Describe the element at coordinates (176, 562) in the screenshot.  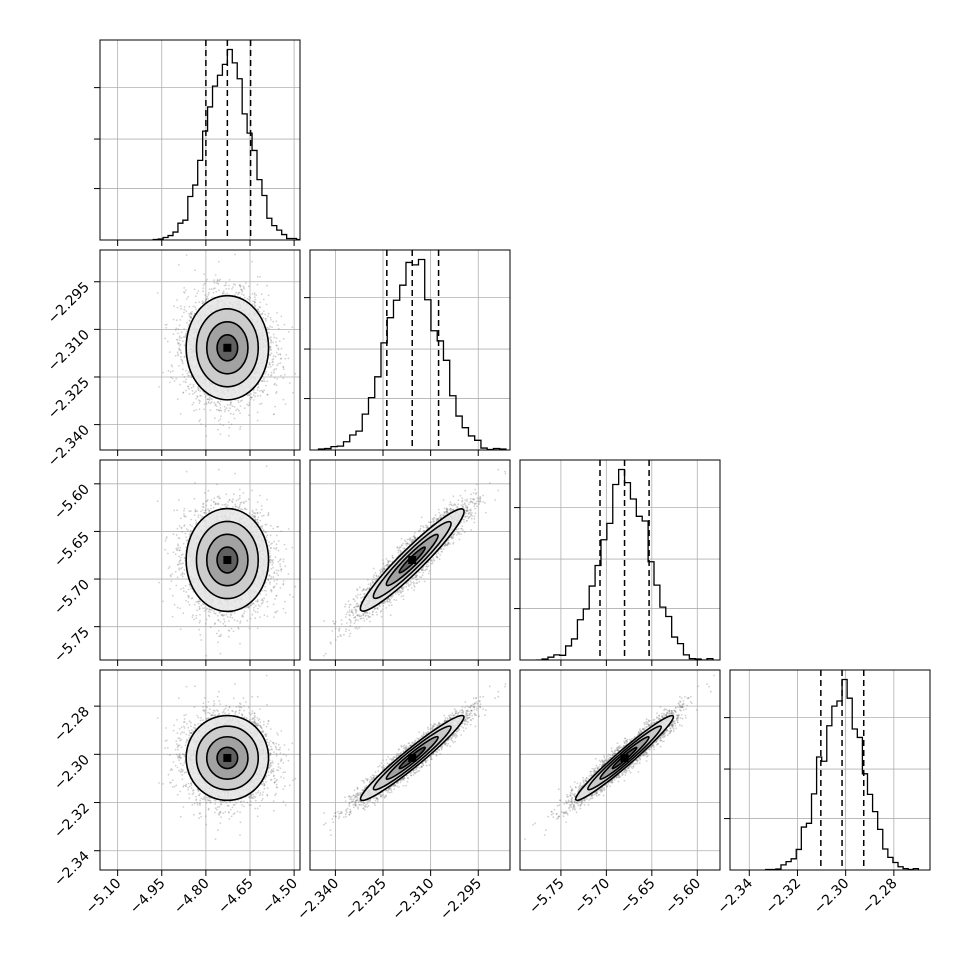
I see `panel-2-0: −5.60−5.65−5.70−5.75` at that location.